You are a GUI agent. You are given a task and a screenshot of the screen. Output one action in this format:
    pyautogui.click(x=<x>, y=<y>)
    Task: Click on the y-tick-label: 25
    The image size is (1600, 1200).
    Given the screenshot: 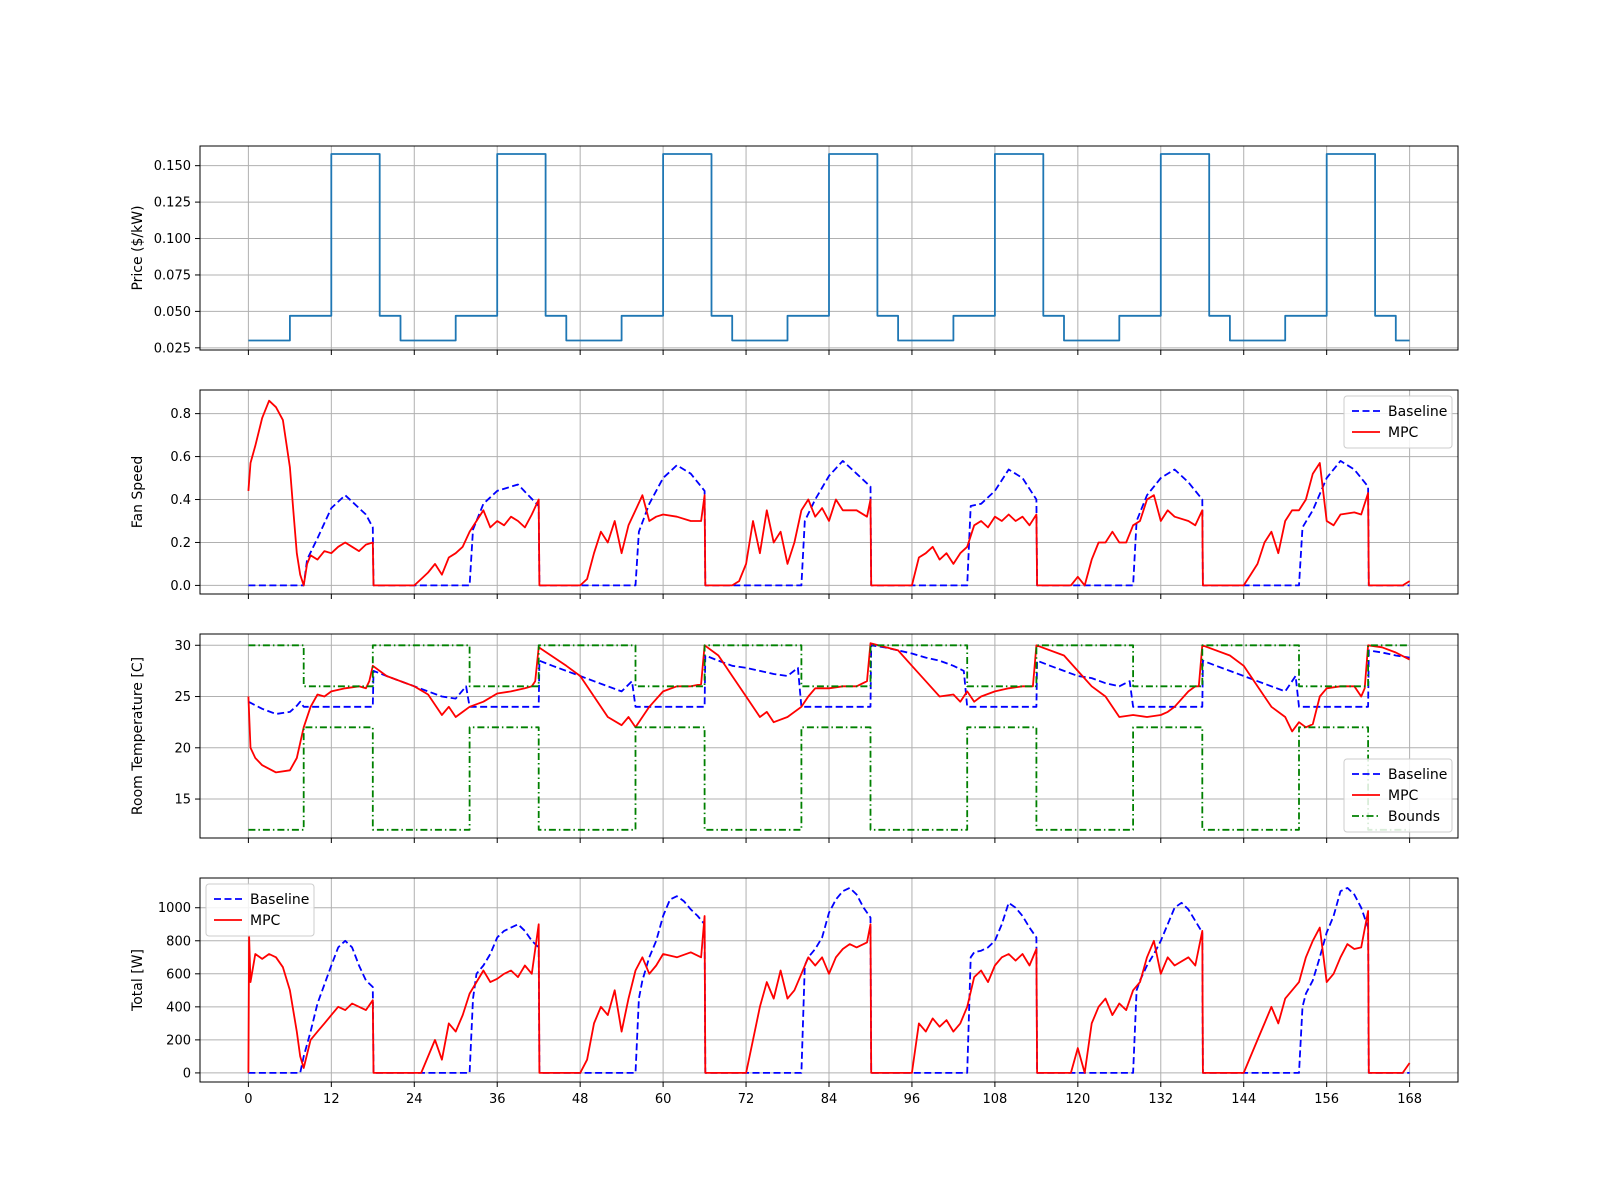 What is the action you would take?
    pyautogui.click(x=182, y=697)
    